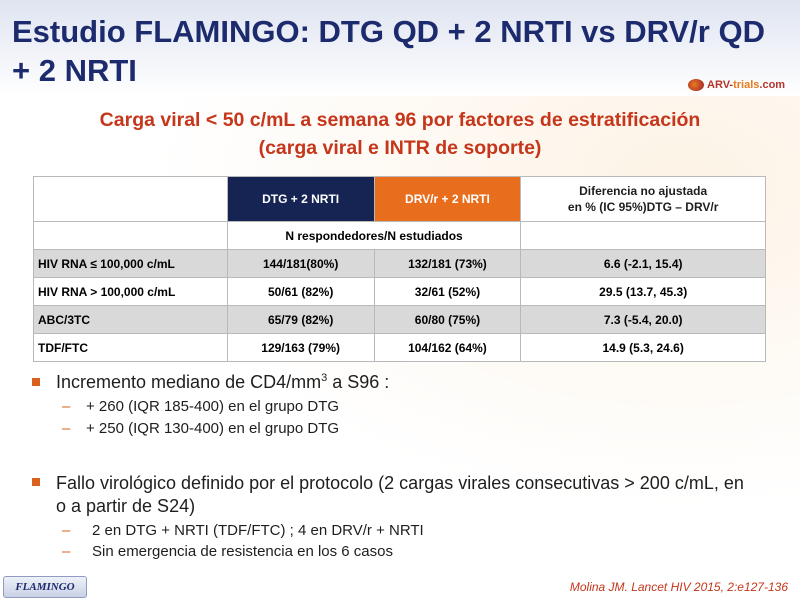  What do you see at coordinates (643, 263) in the screenshot?
I see `row-diff: 6.6 (-2.1, 15.4)` at bounding box center [643, 263].